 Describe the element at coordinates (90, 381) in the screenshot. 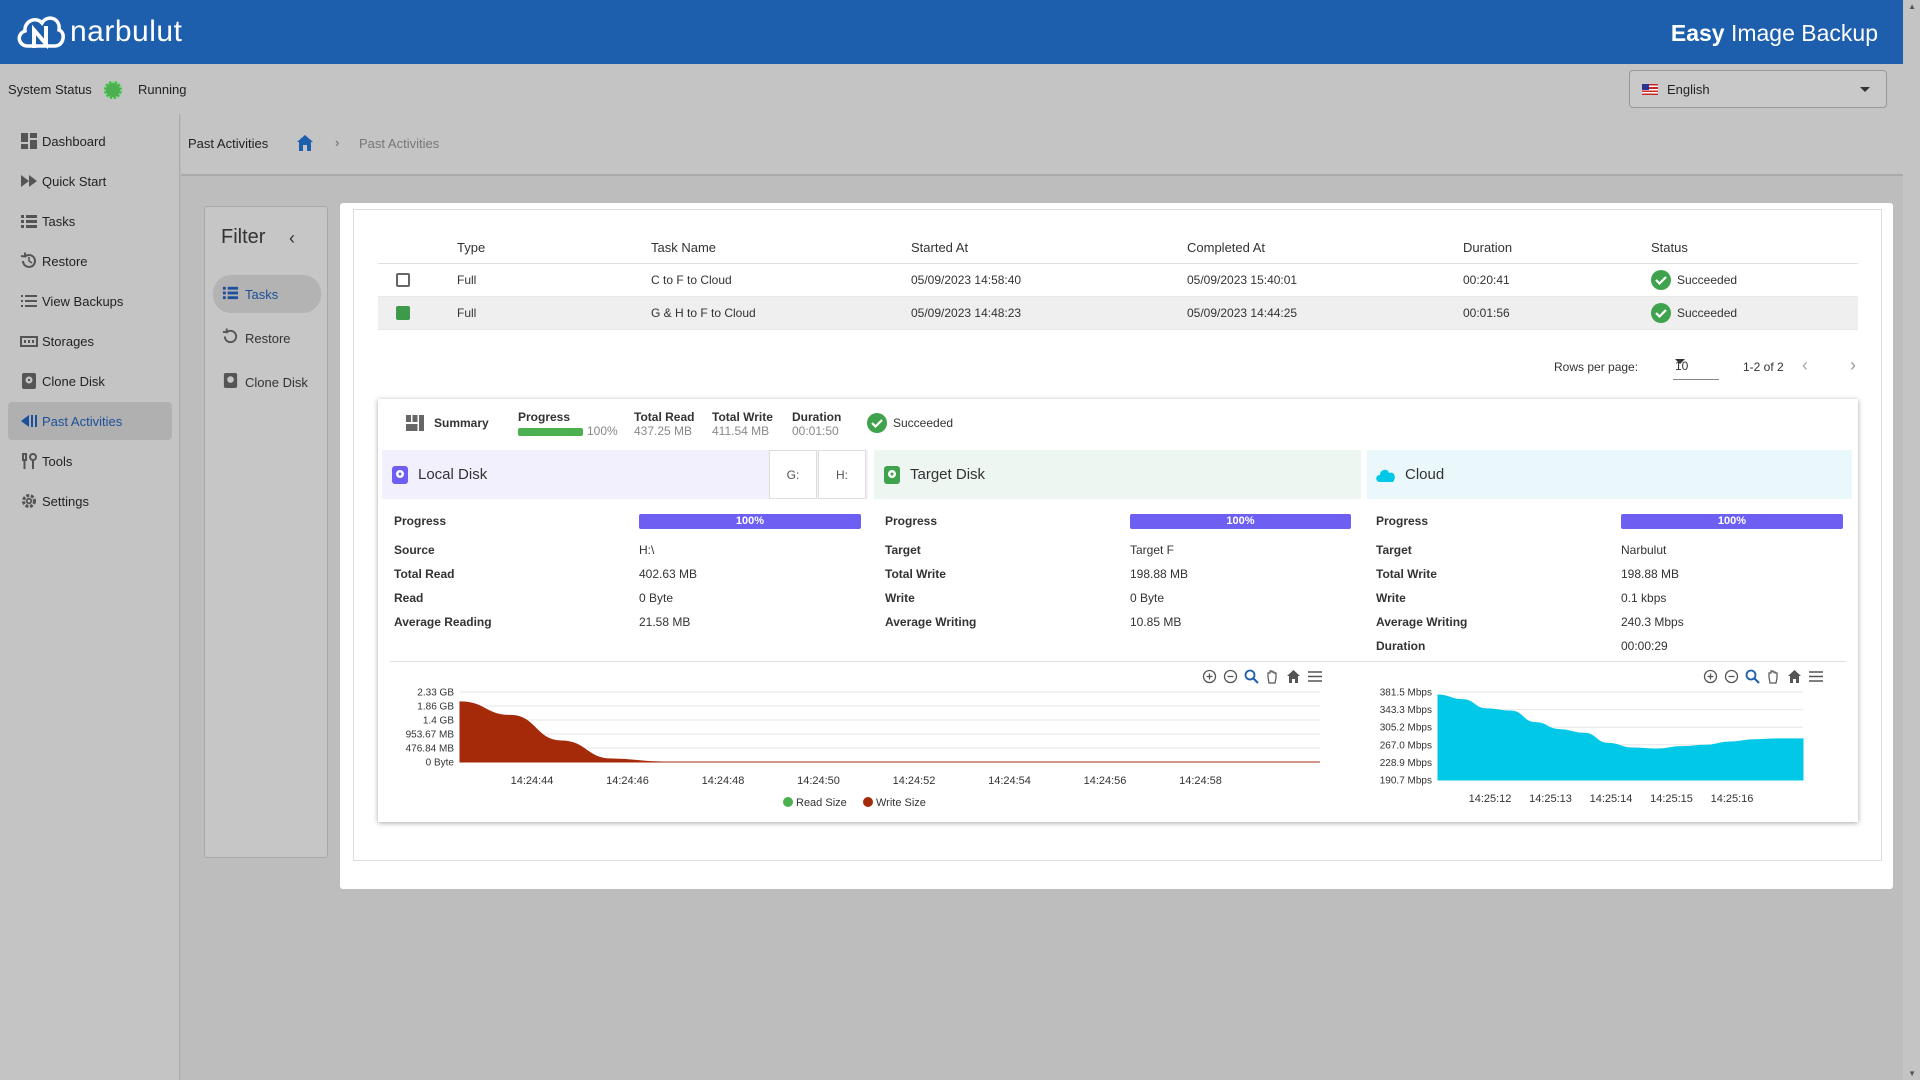

I see `sidebar-item-clone-disk: Clone Disk` at that location.